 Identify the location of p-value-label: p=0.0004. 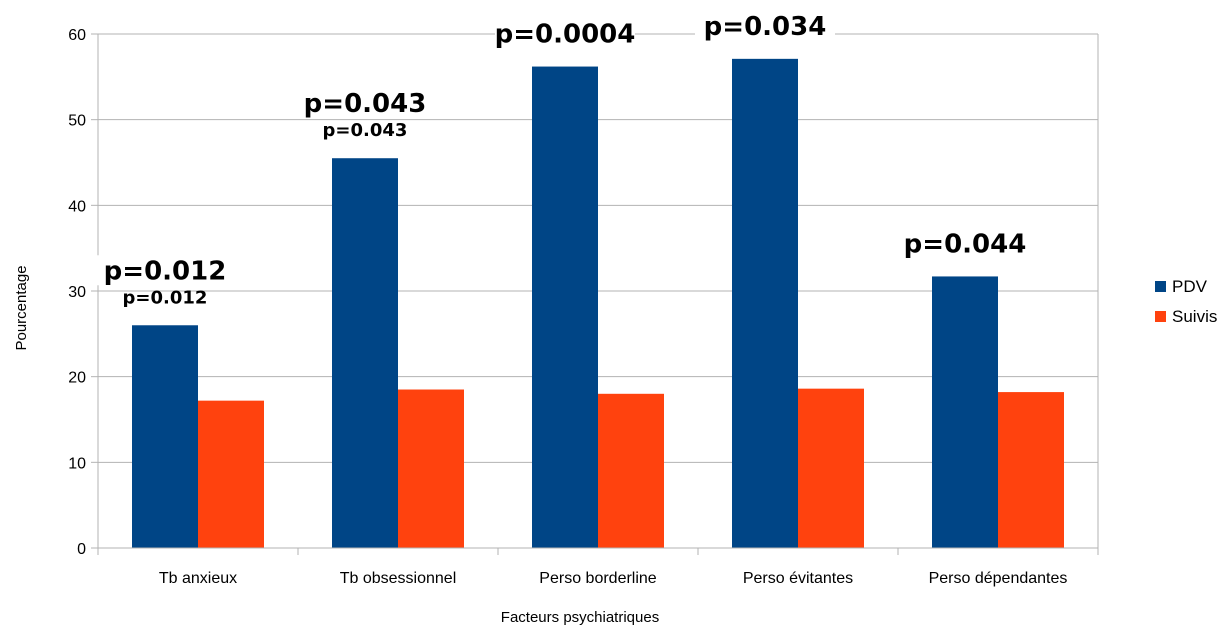
(565, 35).